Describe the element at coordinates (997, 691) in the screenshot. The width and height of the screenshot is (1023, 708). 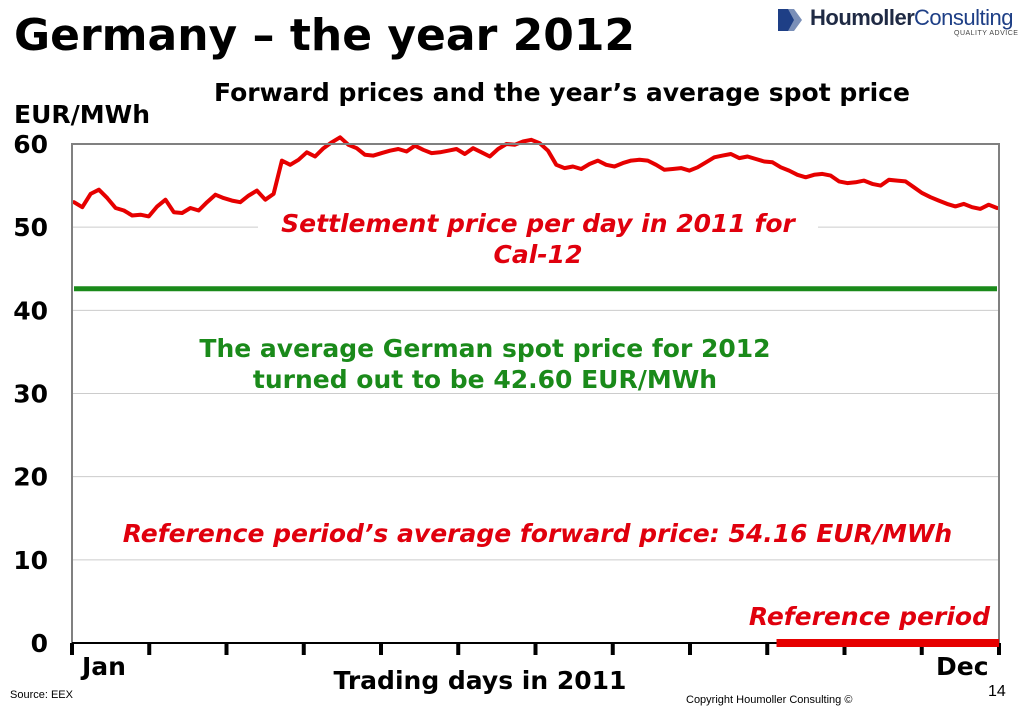
I see `slide-number: 14` at that location.